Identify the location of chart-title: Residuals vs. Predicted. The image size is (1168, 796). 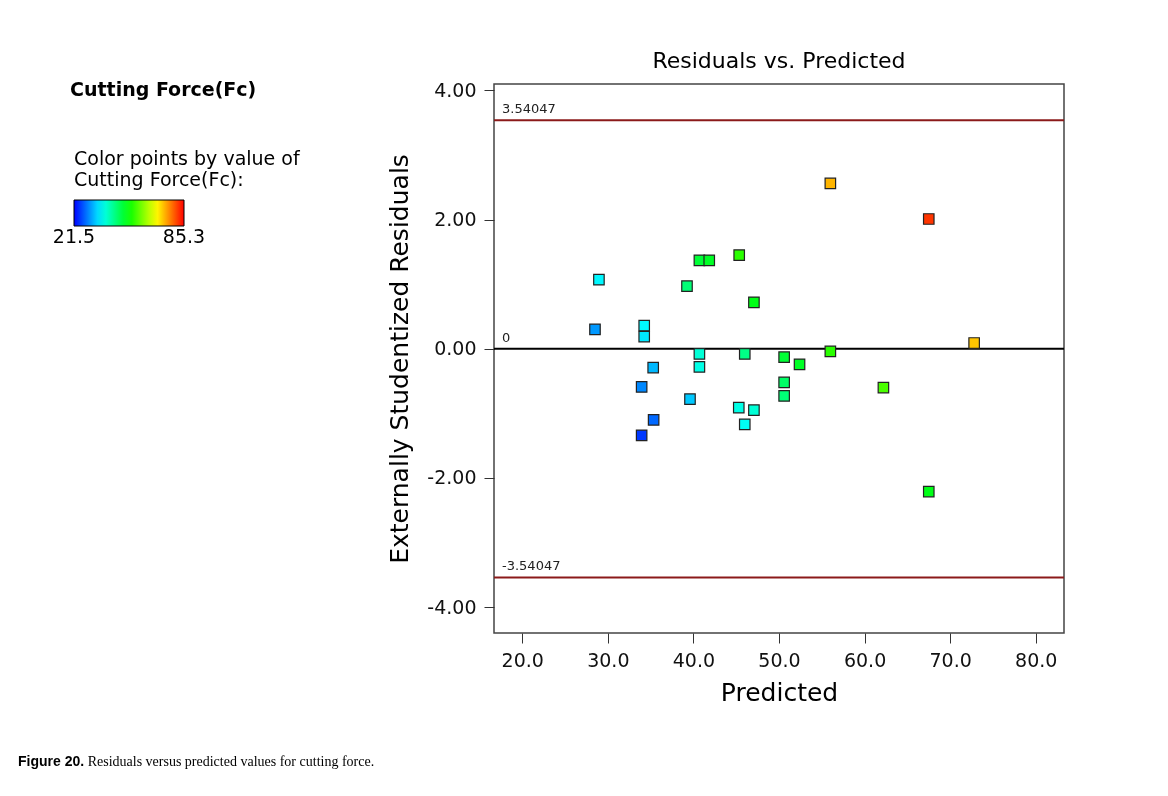
(779, 61).